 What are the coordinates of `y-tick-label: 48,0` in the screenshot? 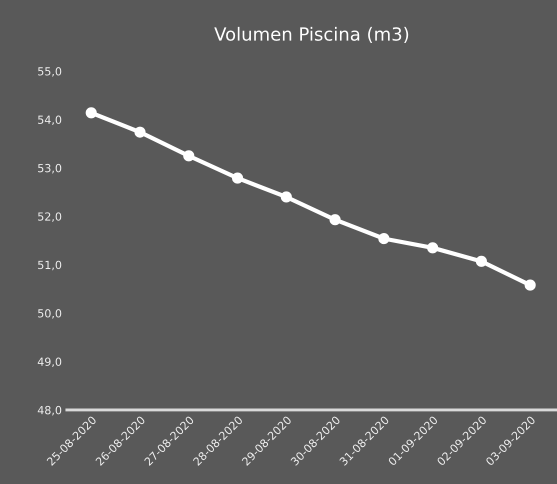 It's located at (50, 411).